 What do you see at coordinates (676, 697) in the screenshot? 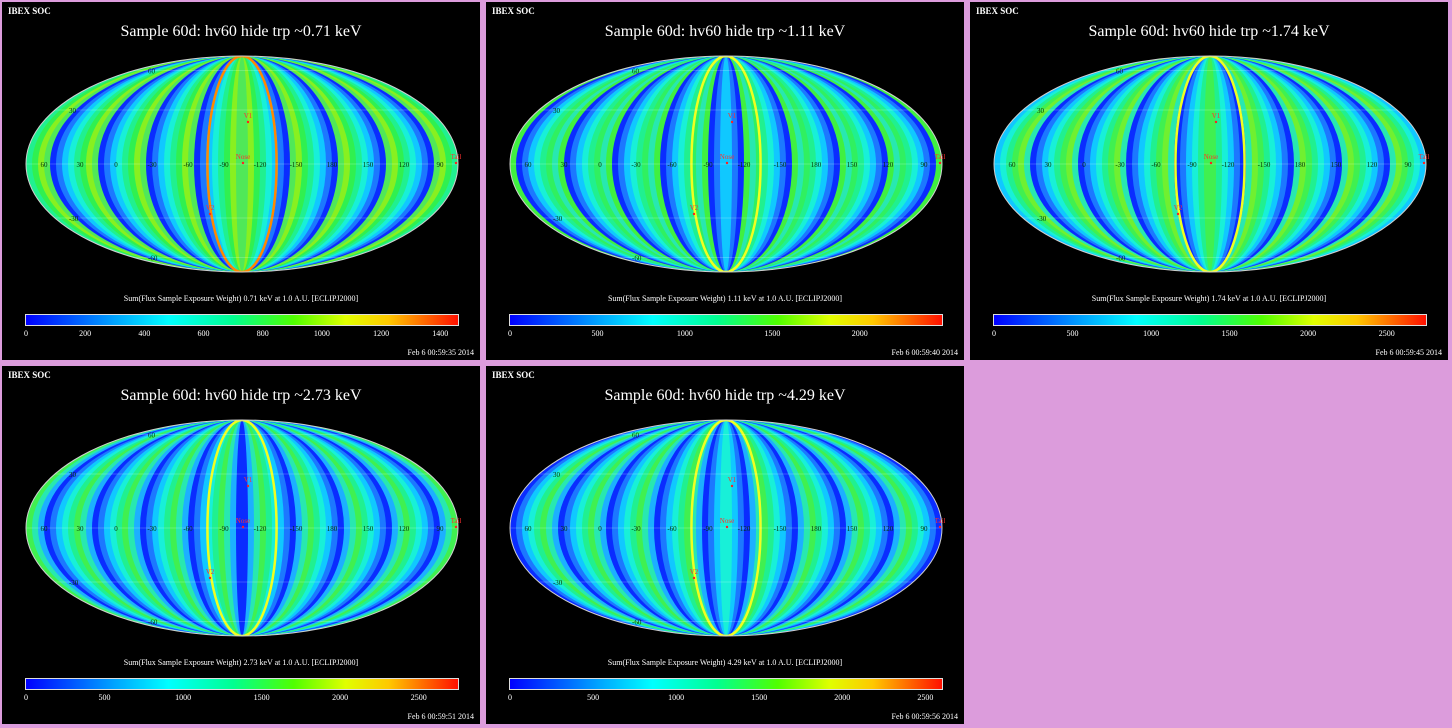
I see `colorbar-tick-label: 1000` at bounding box center [676, 697].